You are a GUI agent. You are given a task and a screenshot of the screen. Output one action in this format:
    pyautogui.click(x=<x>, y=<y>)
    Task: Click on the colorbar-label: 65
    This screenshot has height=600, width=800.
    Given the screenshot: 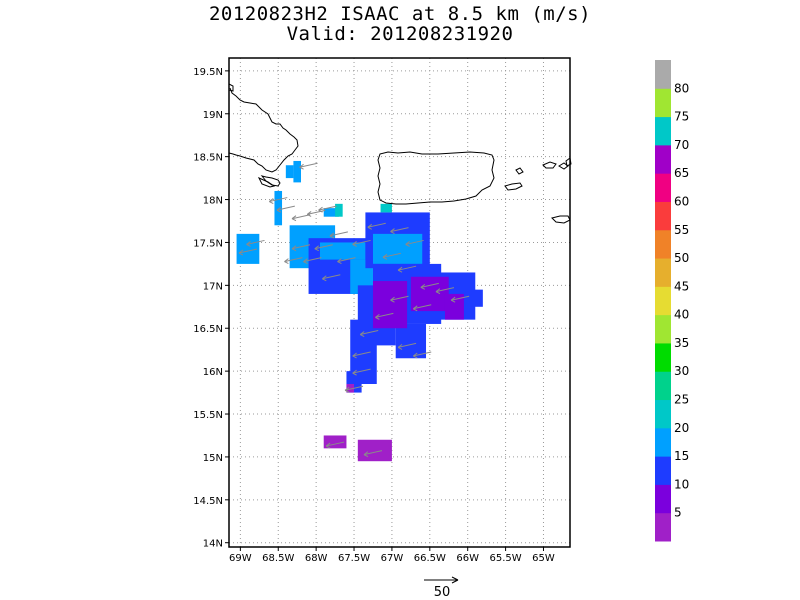 What is the action you would take?
    pyautogui.click(x=681, y=173)
    